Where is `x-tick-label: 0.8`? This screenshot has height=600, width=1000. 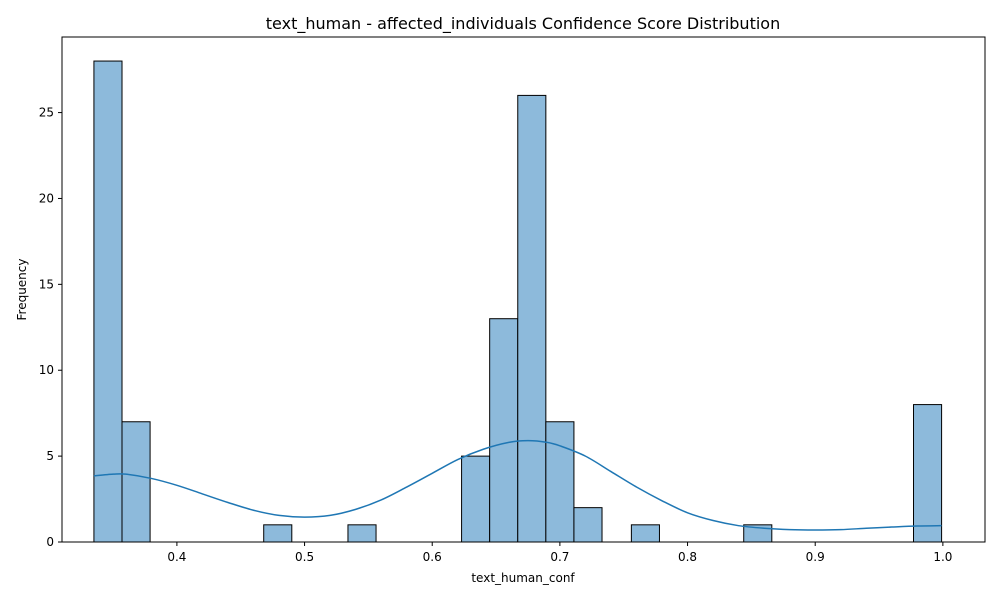
x-tick-label: 0.8 is located at coordinates (687, 557).